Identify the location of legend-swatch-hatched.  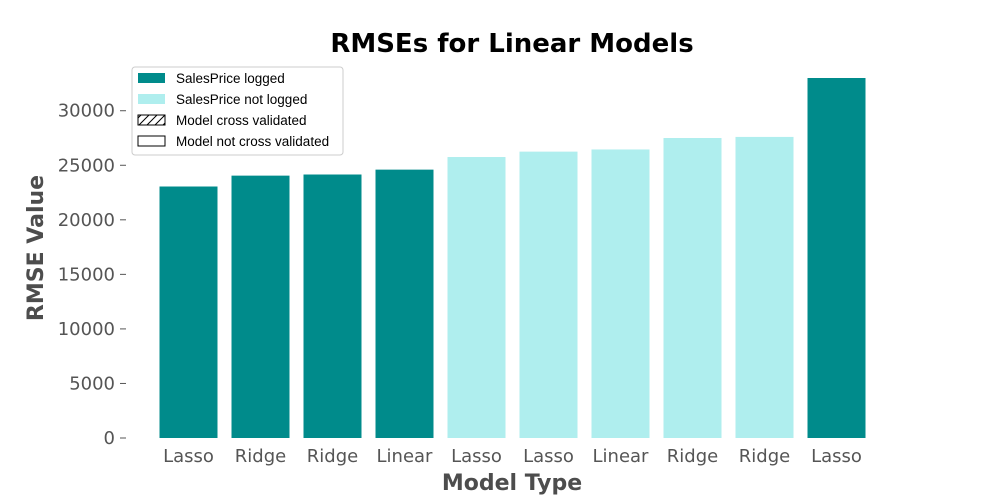
(151, 120).